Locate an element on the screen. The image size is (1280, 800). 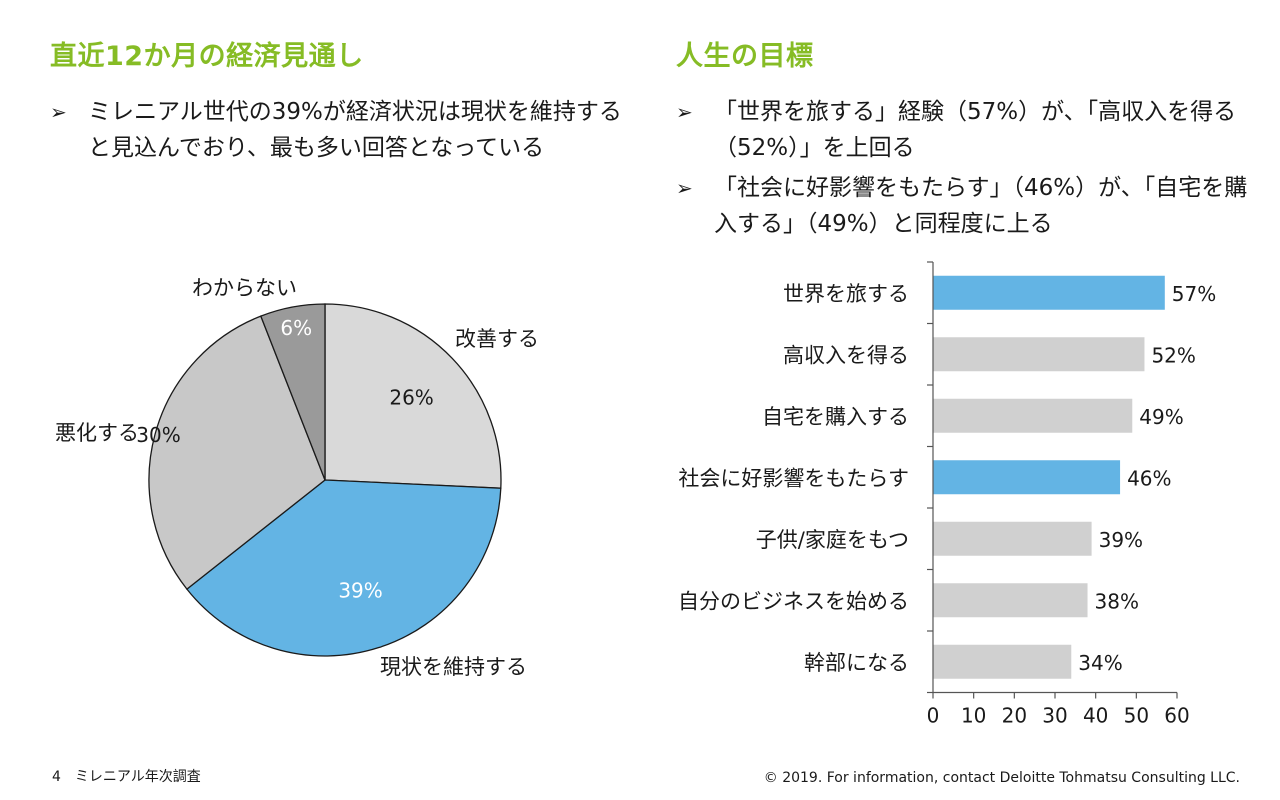
bullet-item: ➢ 「世界を旅する」経験（57%）が、「高収入を得る（52%）」を上回る is located at coordinates (966, 130).